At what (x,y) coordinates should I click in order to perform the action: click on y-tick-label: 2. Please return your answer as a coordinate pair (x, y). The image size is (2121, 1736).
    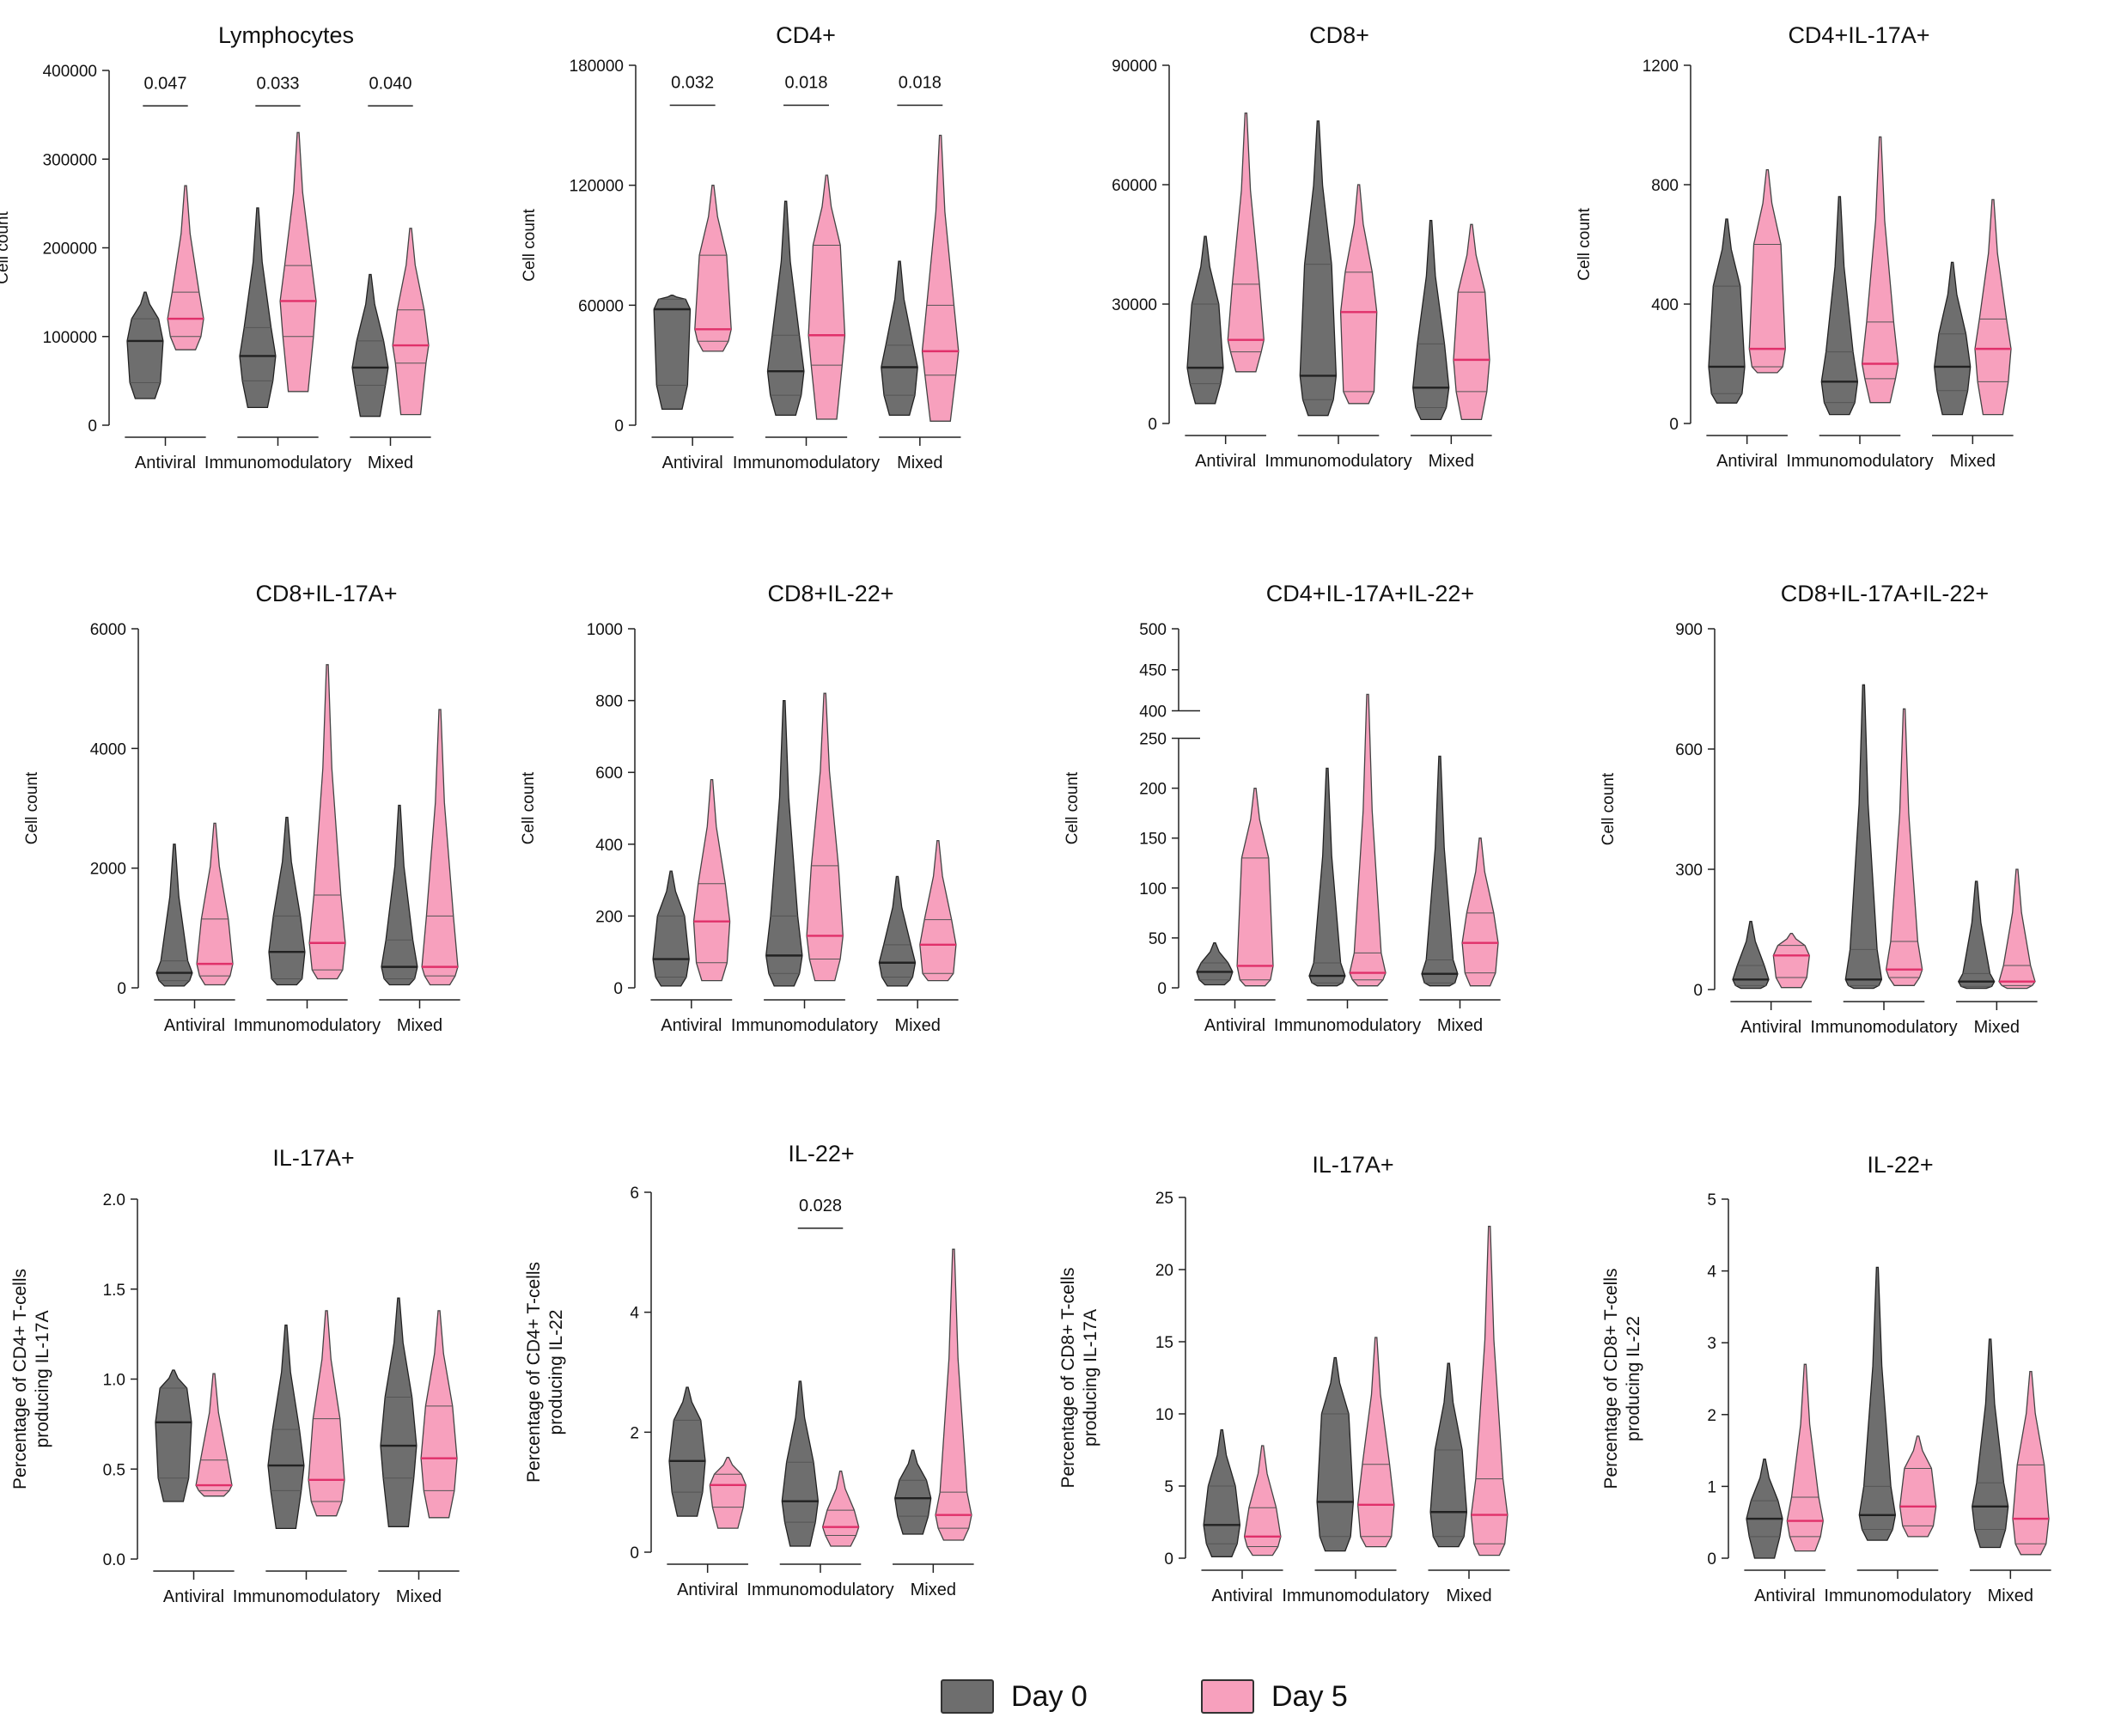
    Looking at the image, I should click on (1711, 1416).